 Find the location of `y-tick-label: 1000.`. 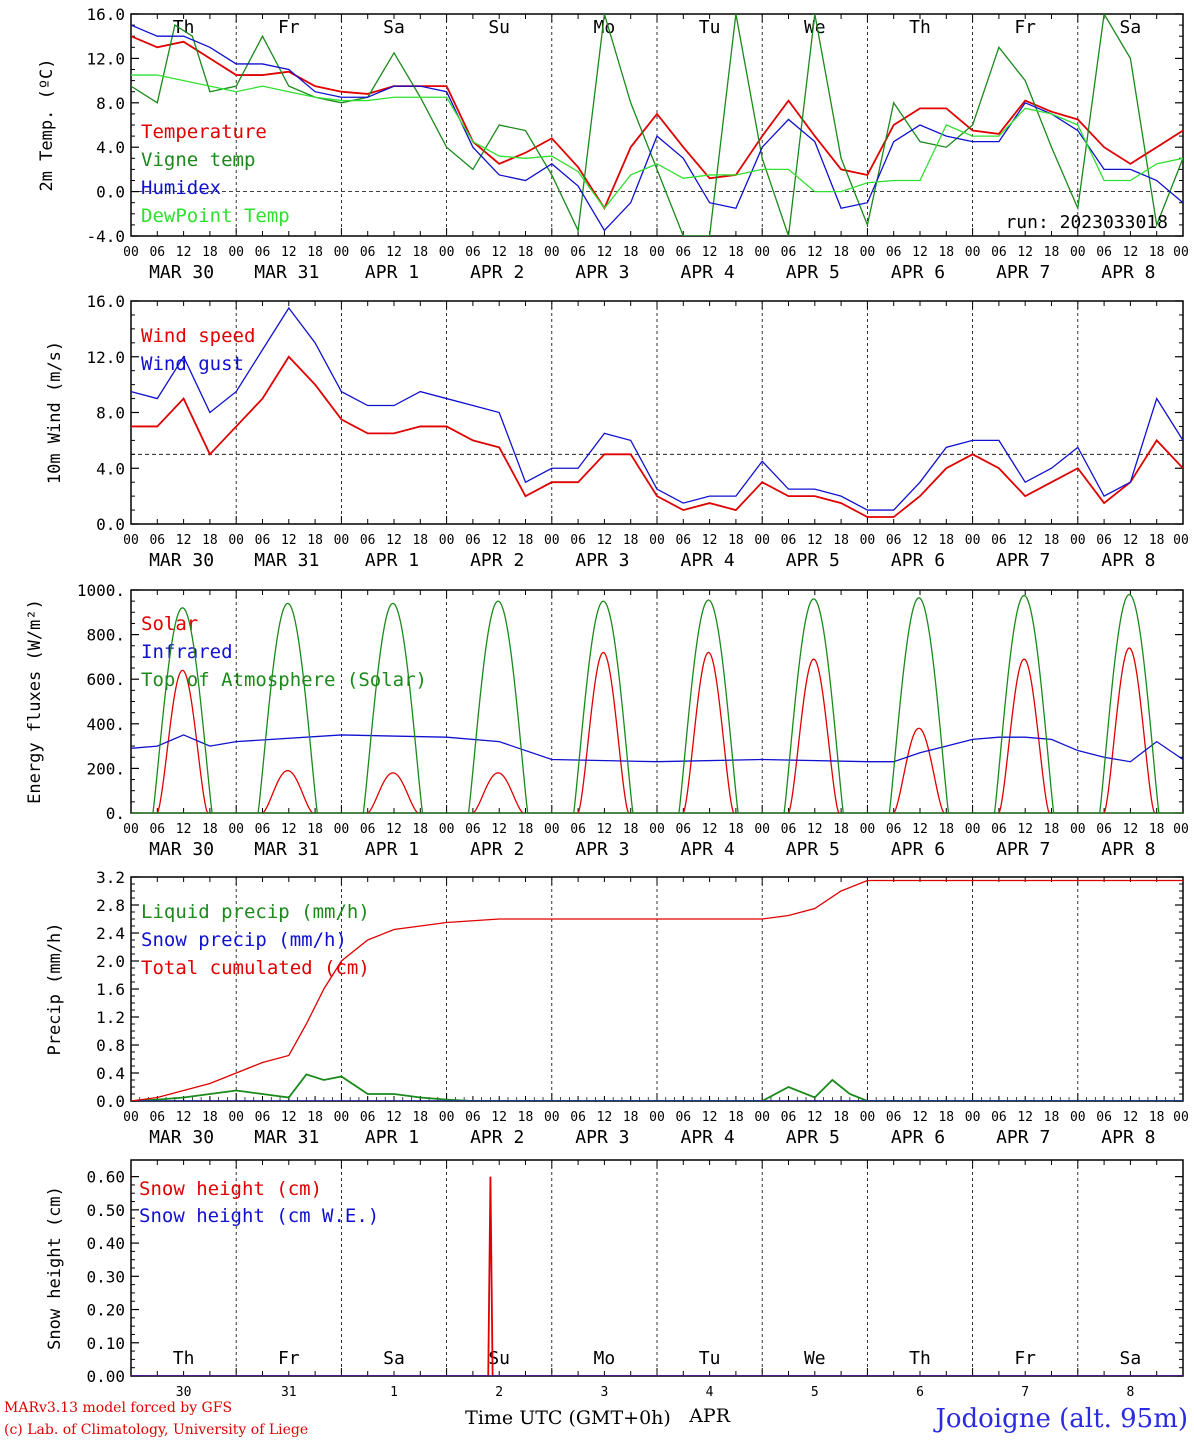

y-tick-label: 1000. is located at coordinates (101, 590).